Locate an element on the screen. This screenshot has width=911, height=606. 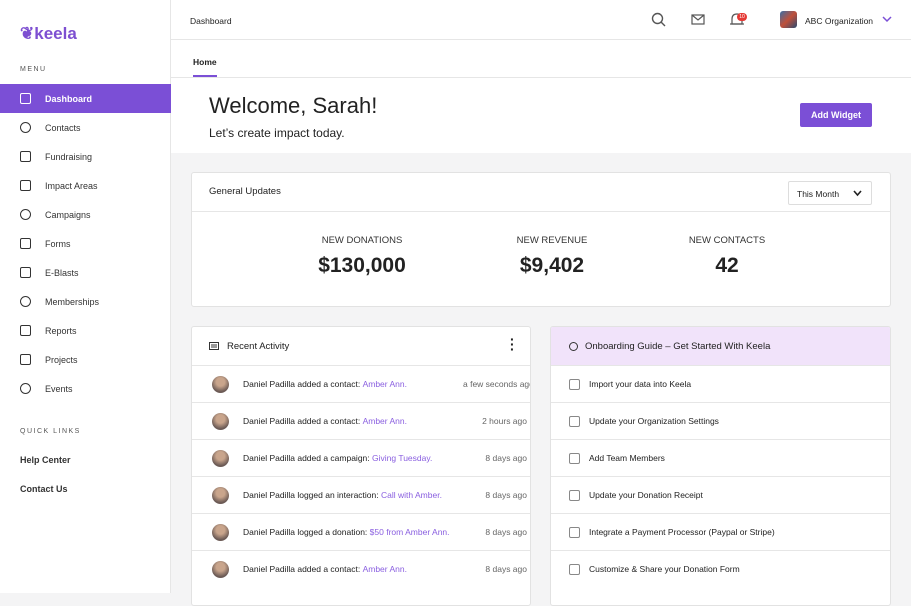
search-icon is located at coordinates (659, 20).